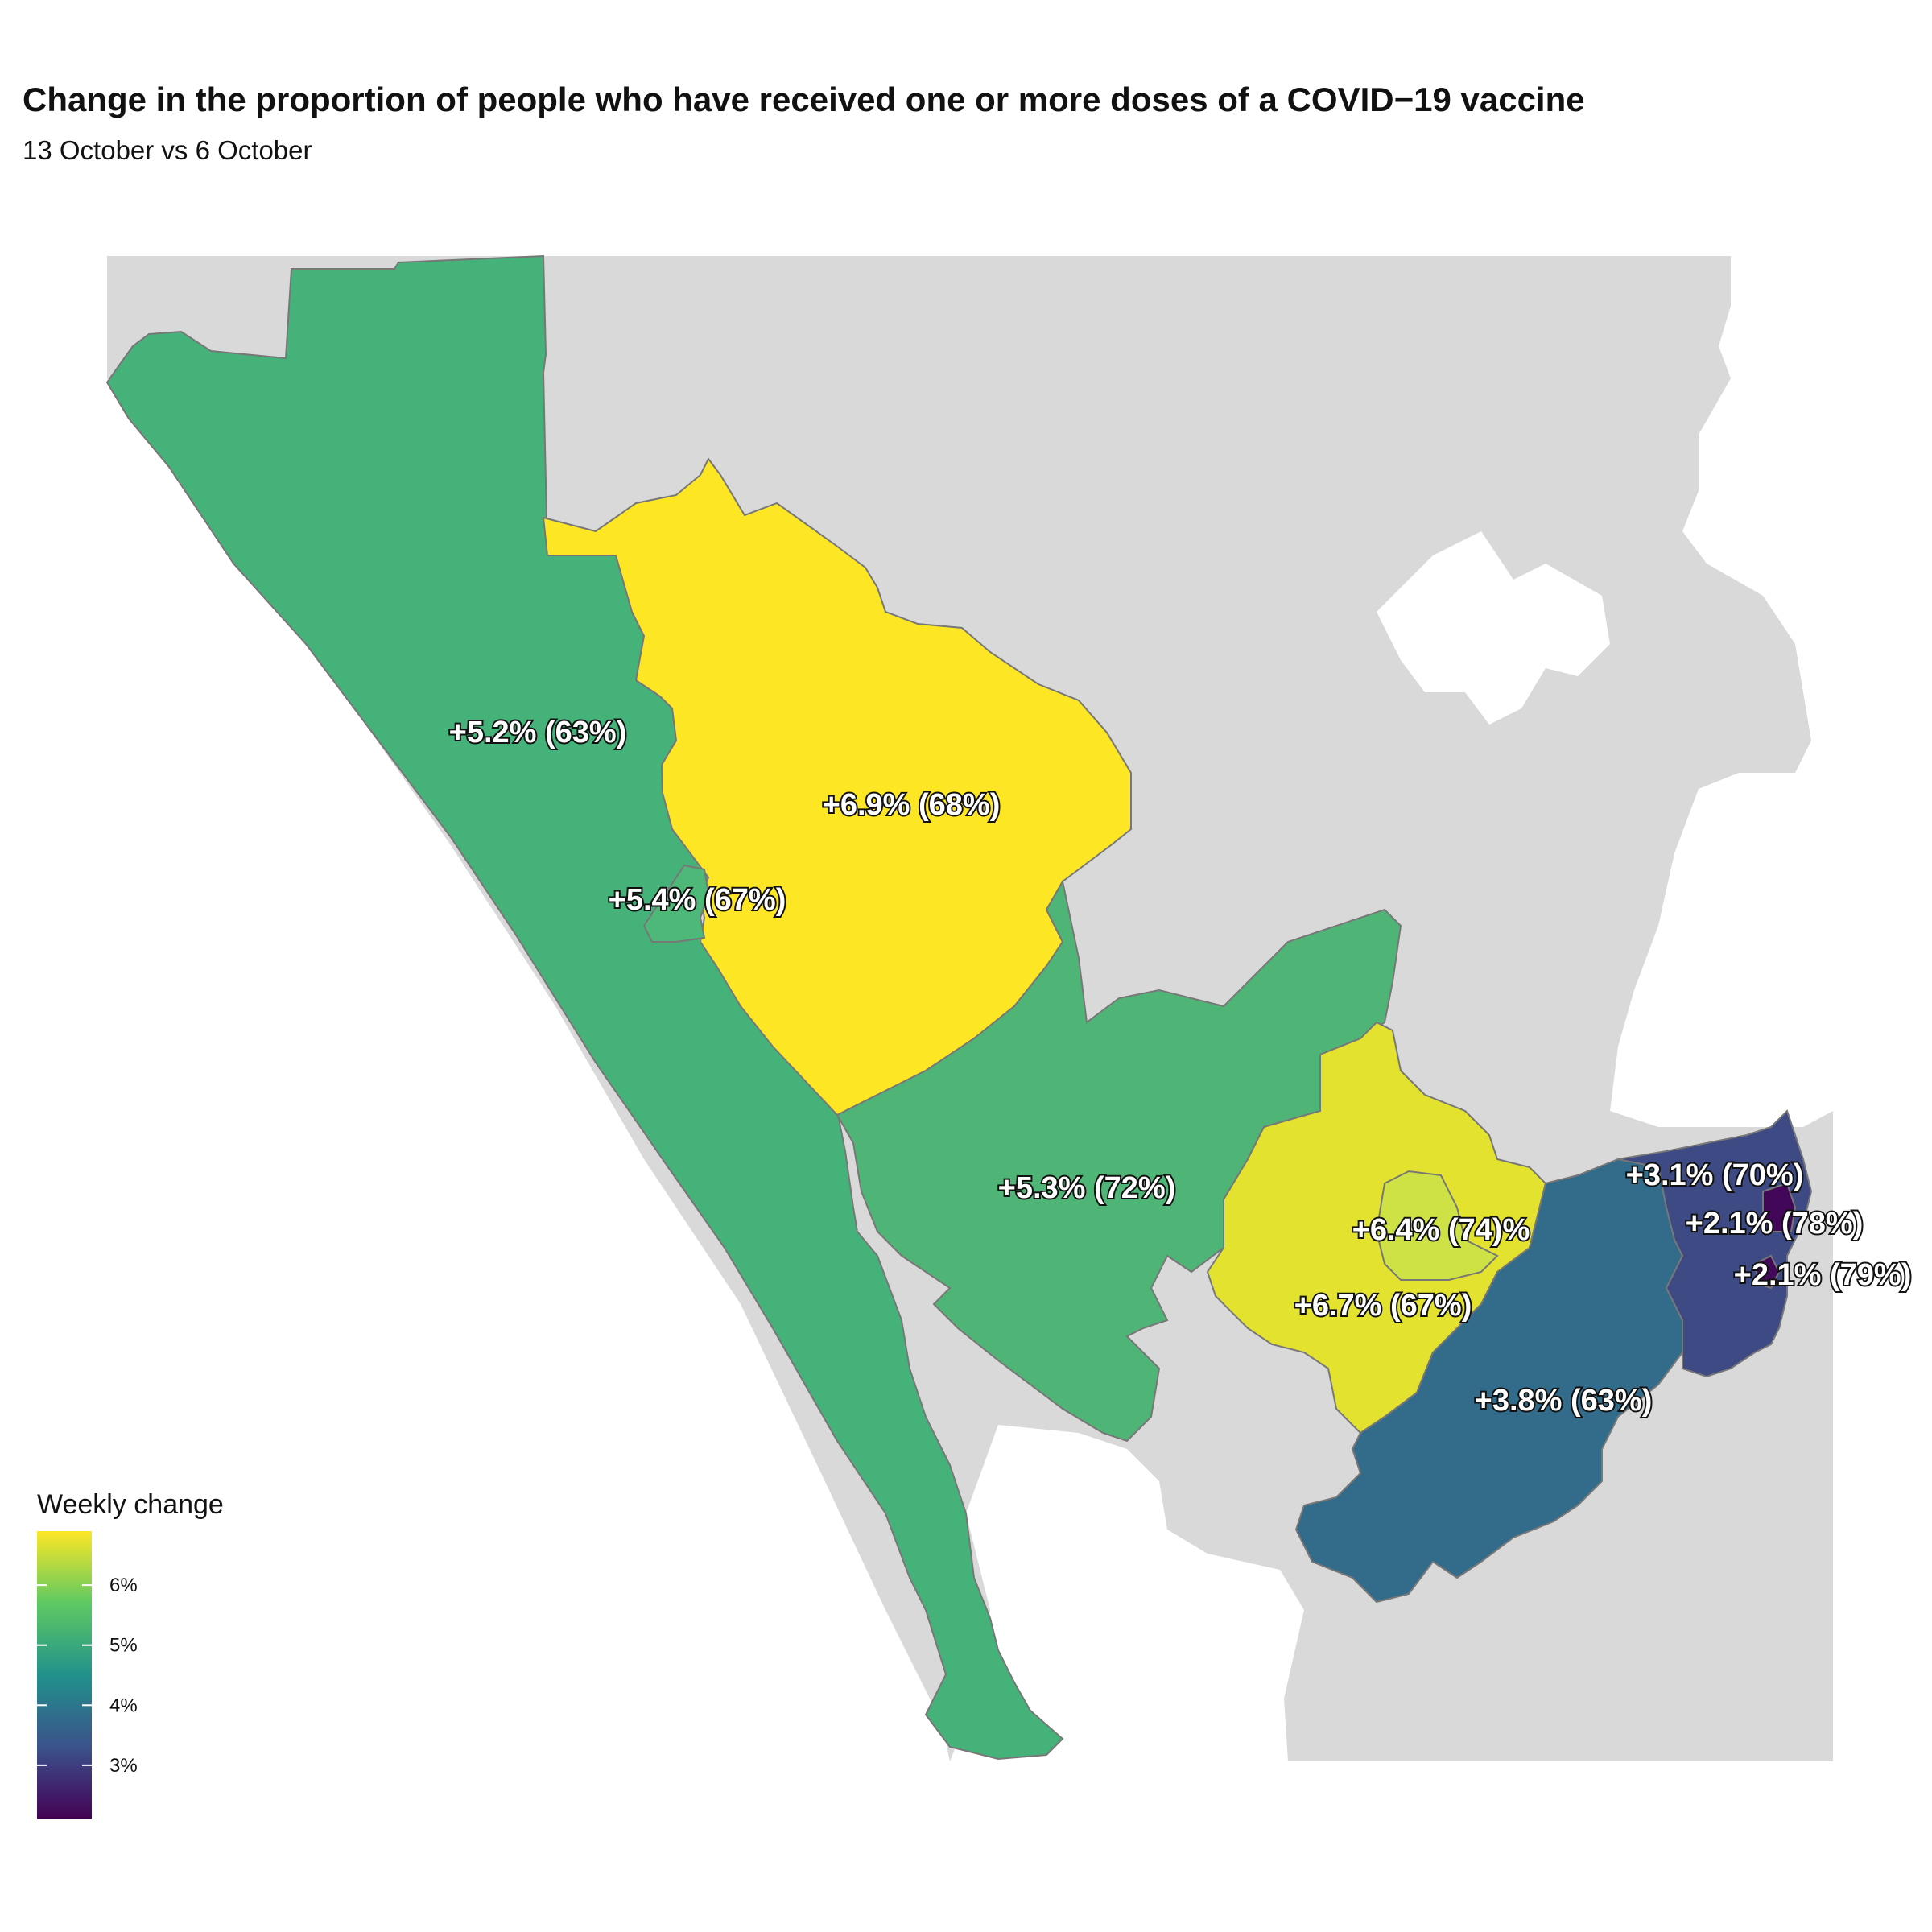 The height and width of the screenshot is (1932, 1932). Describe the element at coordinates (912, 805) in the screenshot. I see `label-north-central: +6.9% (68%)` at that location.